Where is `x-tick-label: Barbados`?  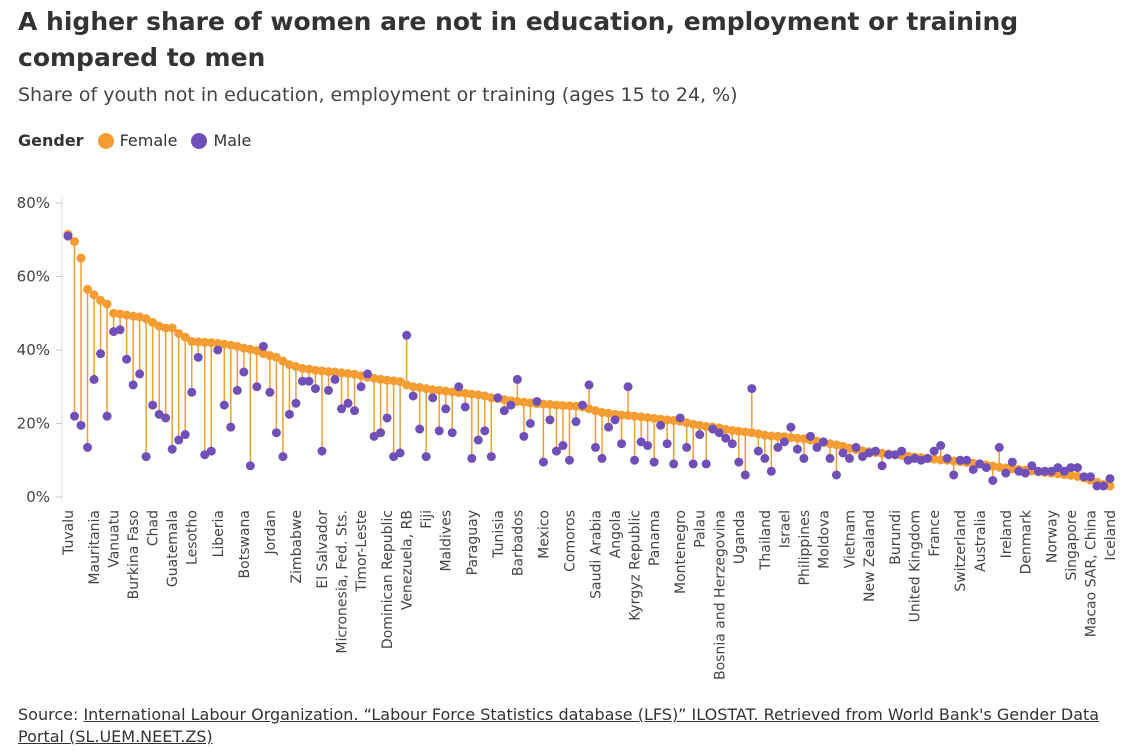 x-tick-label: Barbados is located at coordinates (518, 543).